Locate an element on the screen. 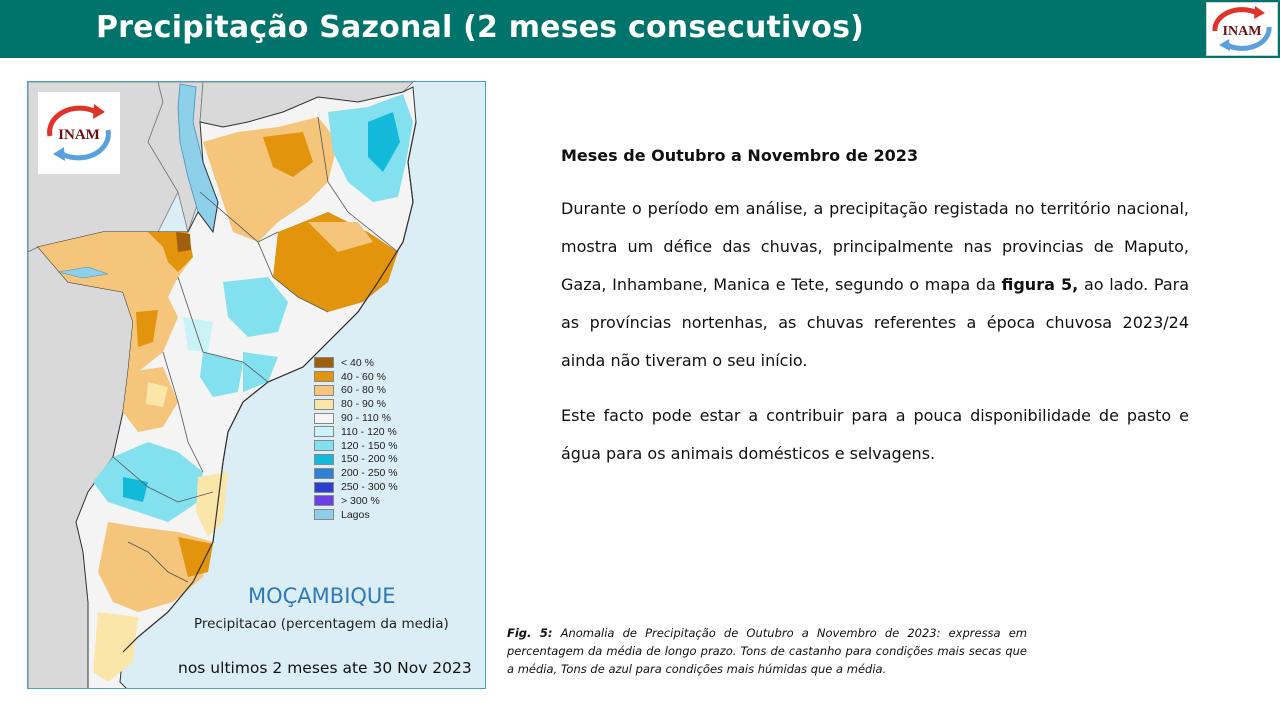 The width and height of the screenshot is (1280, 720). map-logo-text: INAM is located at coordinates (79, 135).